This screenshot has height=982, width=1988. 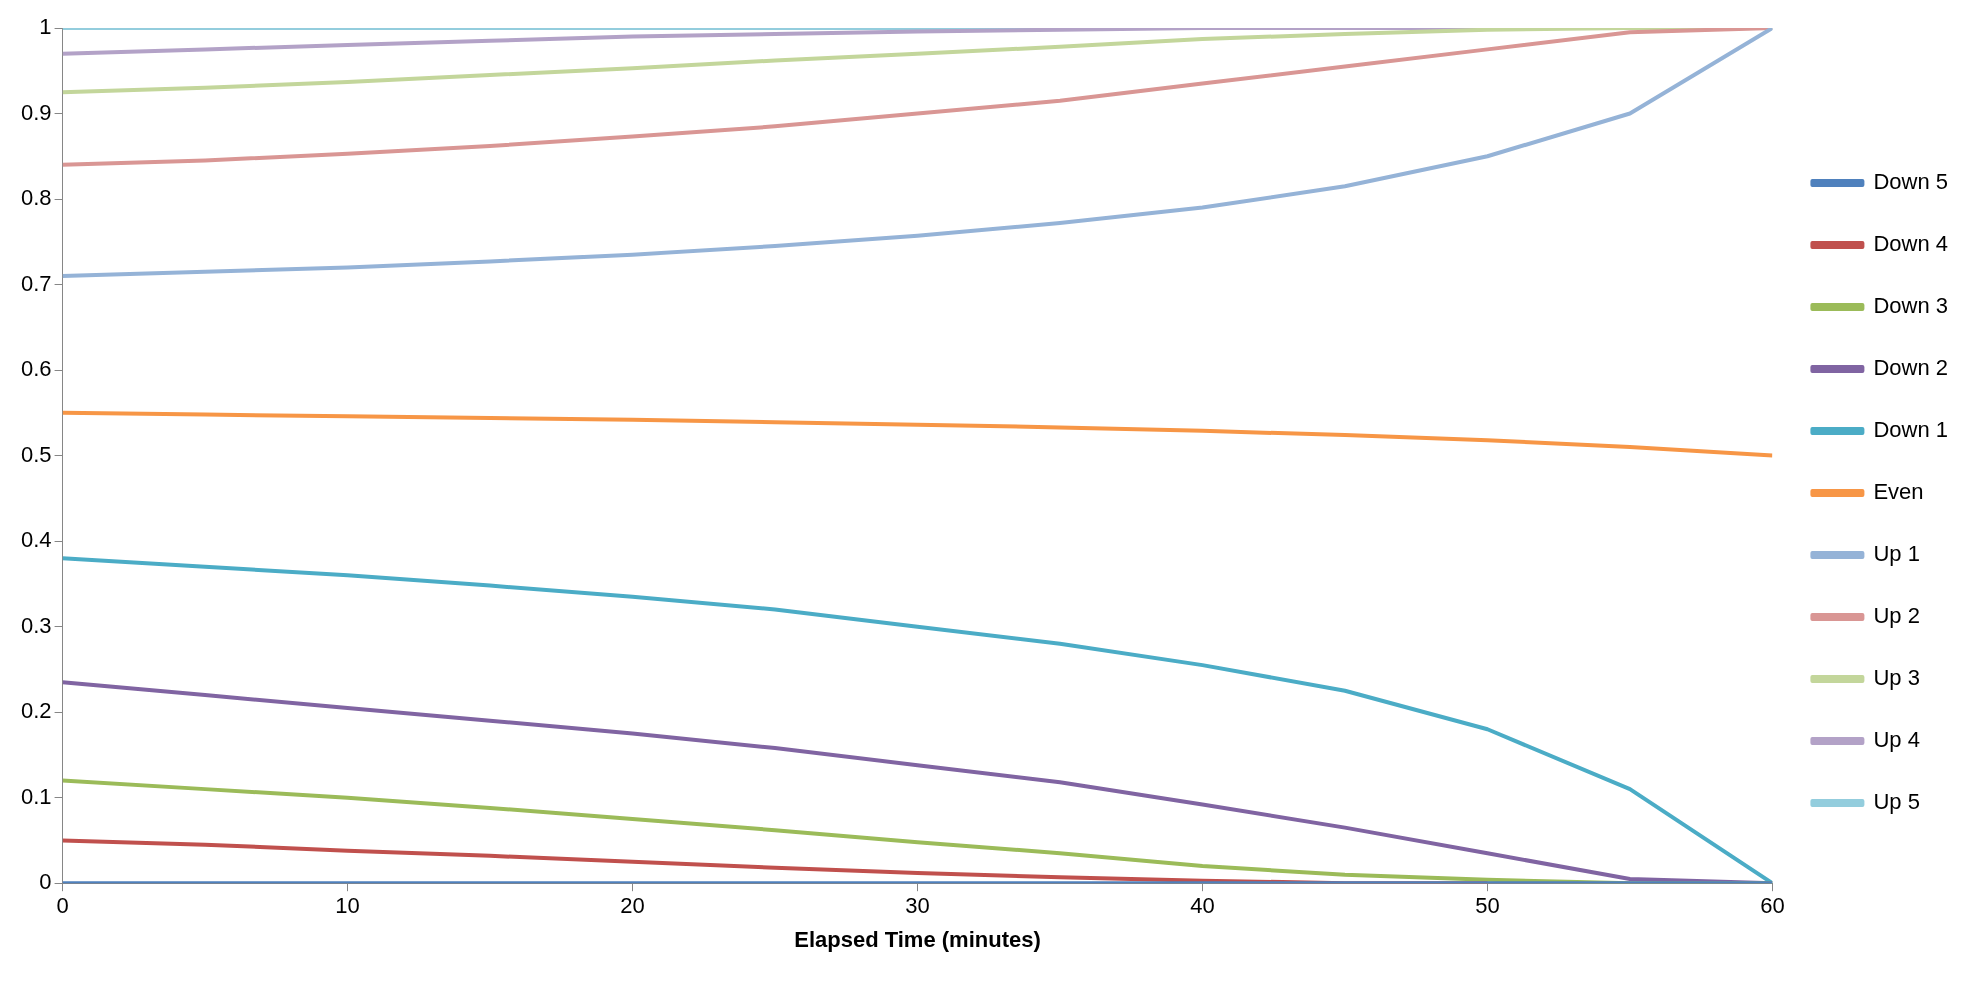 What do you see at coordinates (36, 454) in the screenshot?
I see `y-tick-label: 0.5` at bounding box center [36, 454].